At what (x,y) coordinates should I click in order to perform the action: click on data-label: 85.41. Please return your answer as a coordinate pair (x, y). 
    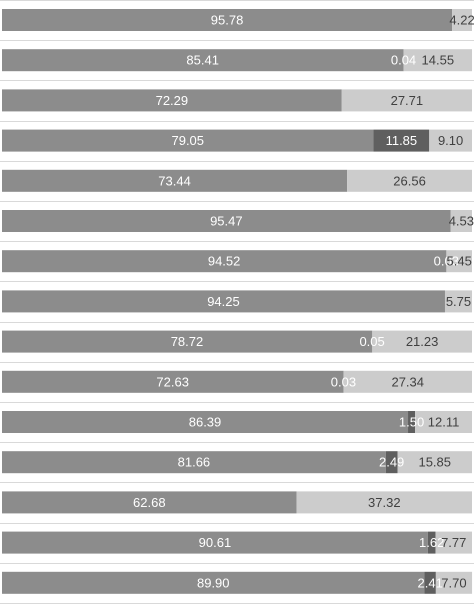
    Looking at the image, I should click on (202, 60).